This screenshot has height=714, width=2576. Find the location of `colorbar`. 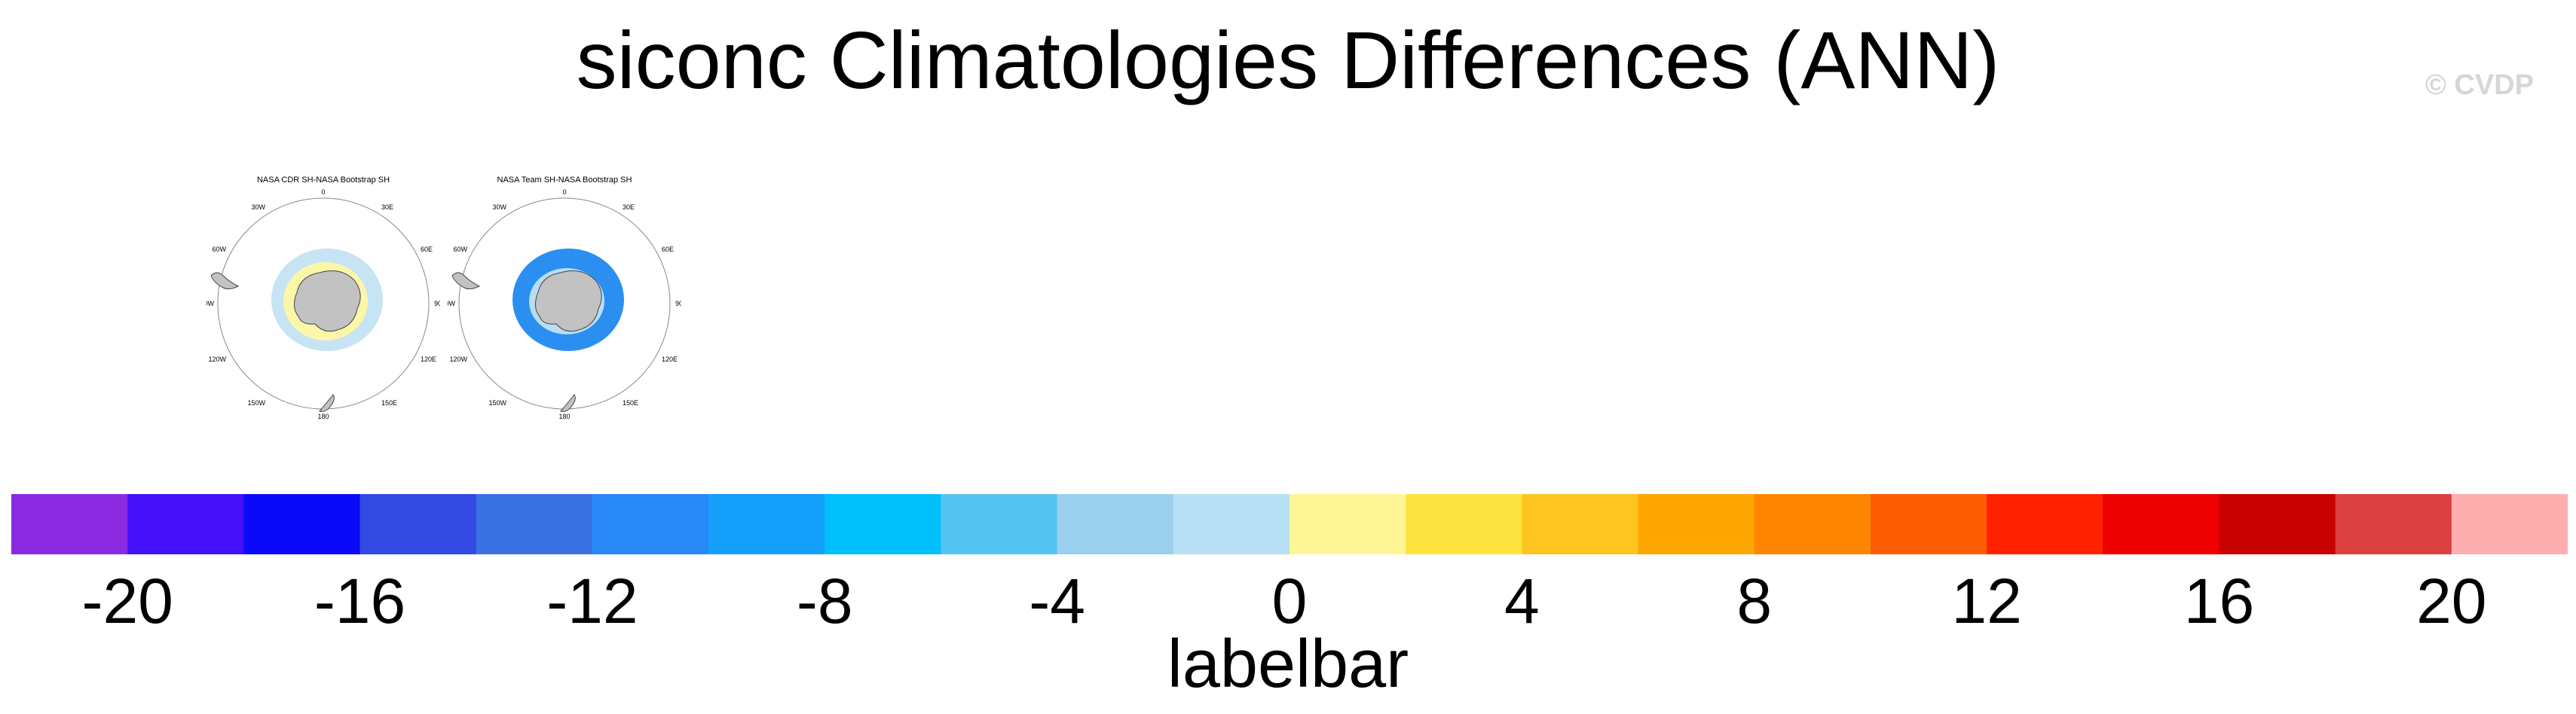

colorbar is located at coordinates (1290, 524).